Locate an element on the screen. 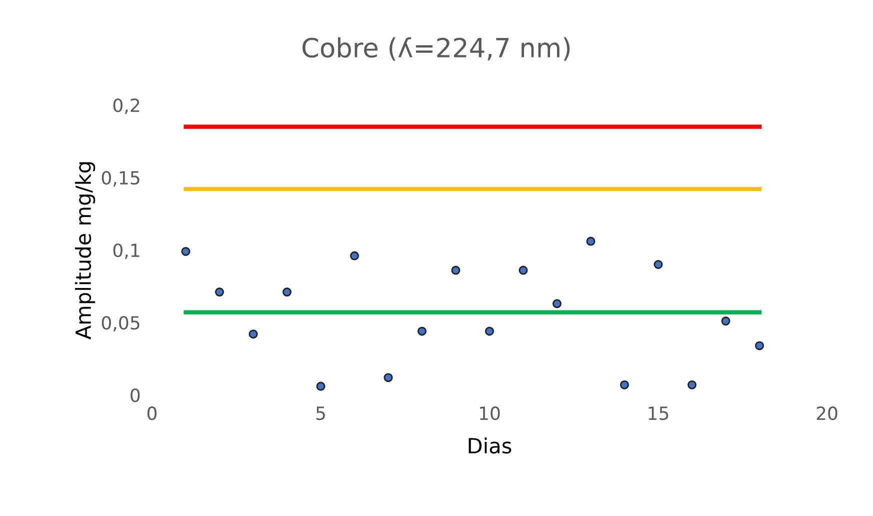 This screenshot has width=873, height=516. chart-title: Cobre (ʎ=224,7 nm) is located at coordinates (436, 49).